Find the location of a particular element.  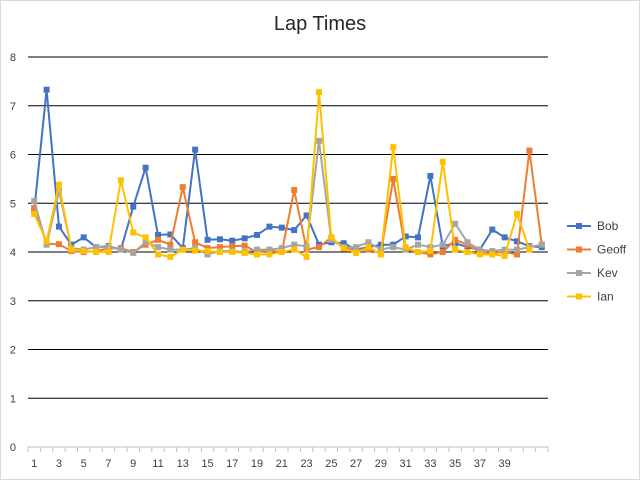

x-tick-label: 5 is located at coordinates (84, 464).